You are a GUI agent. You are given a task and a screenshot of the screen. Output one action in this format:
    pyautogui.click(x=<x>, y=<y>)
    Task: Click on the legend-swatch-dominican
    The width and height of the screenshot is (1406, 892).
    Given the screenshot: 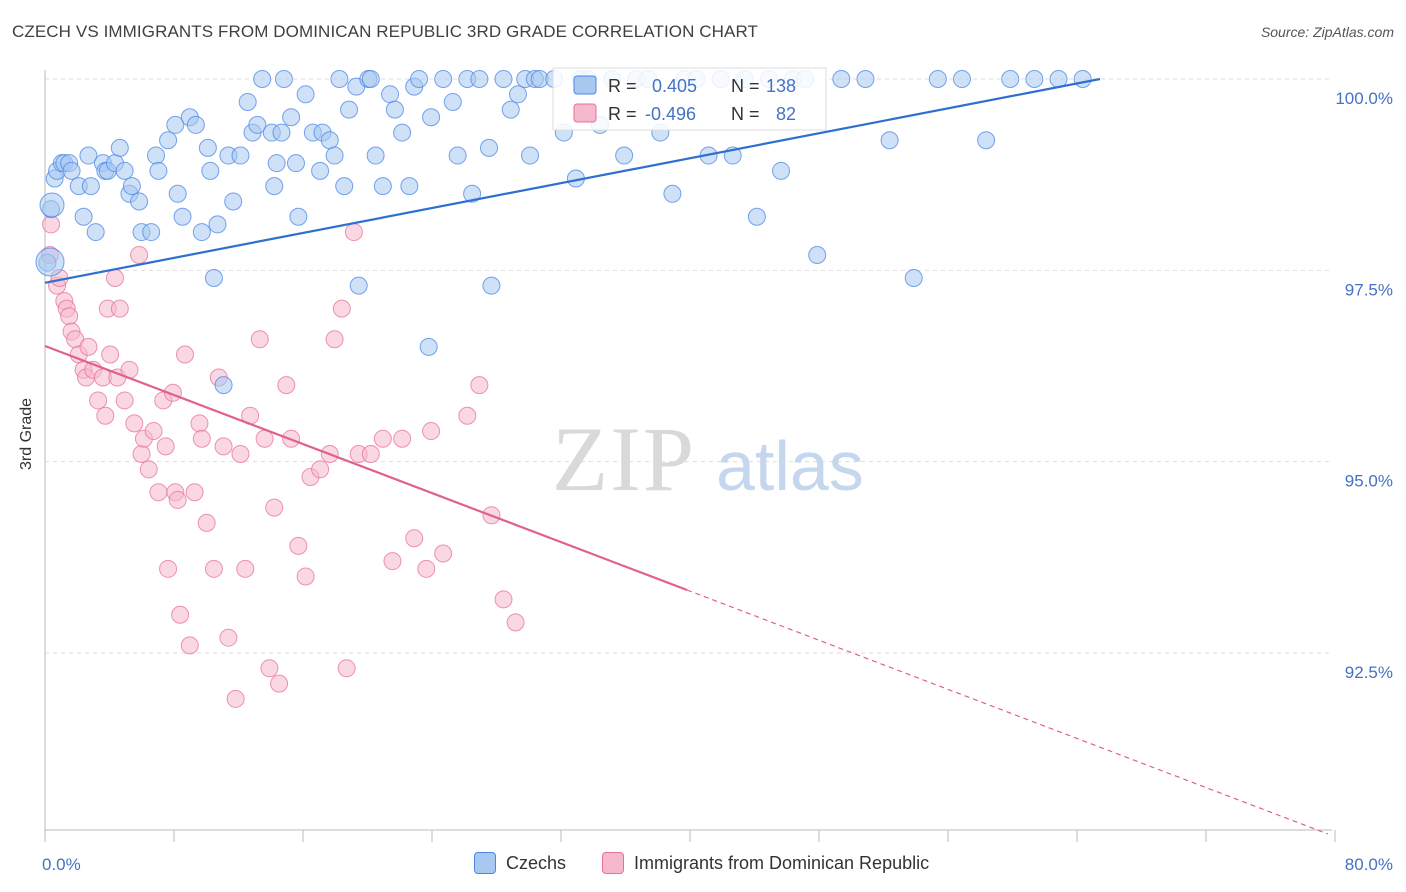 What is the action you would take?
    pyautogui.click(x=585, y=113)
    